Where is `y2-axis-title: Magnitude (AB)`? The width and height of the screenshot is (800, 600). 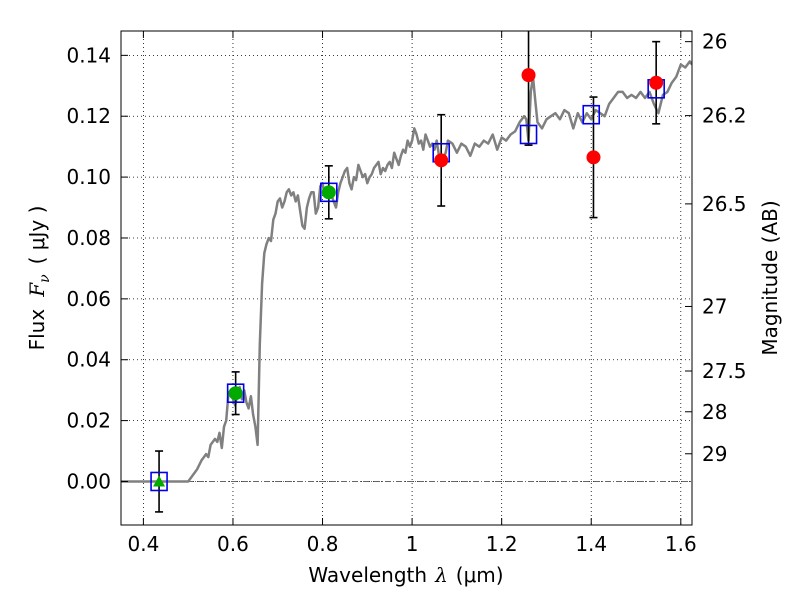 y2-axis-title: Magnitude (AB) is located at coordinates (770, 277).